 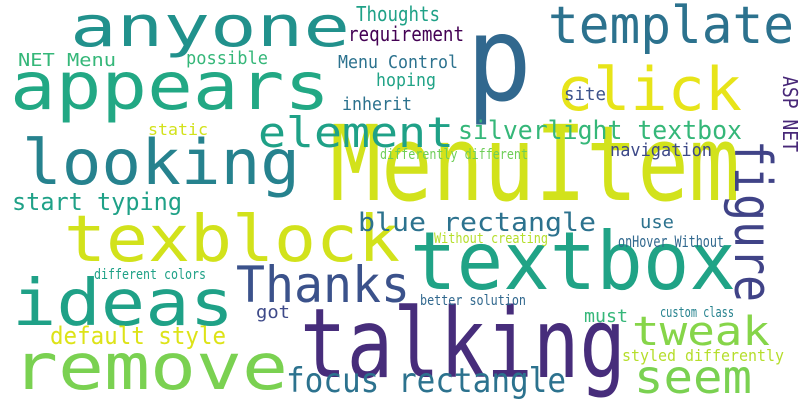 What do you see at coordinates (606, 316) in the screenshot?
I see `word-must: must` at bounding box center [606, 316].